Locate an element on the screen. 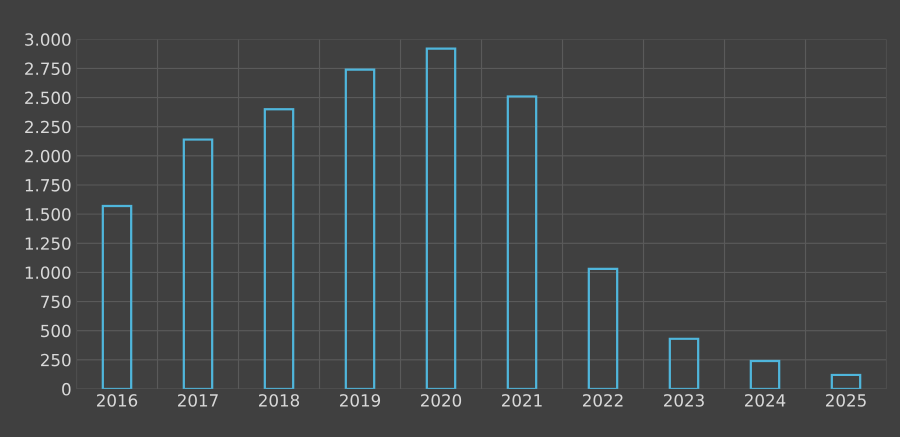  x-tick-label: 2023 is located at coordinates (684, 400).